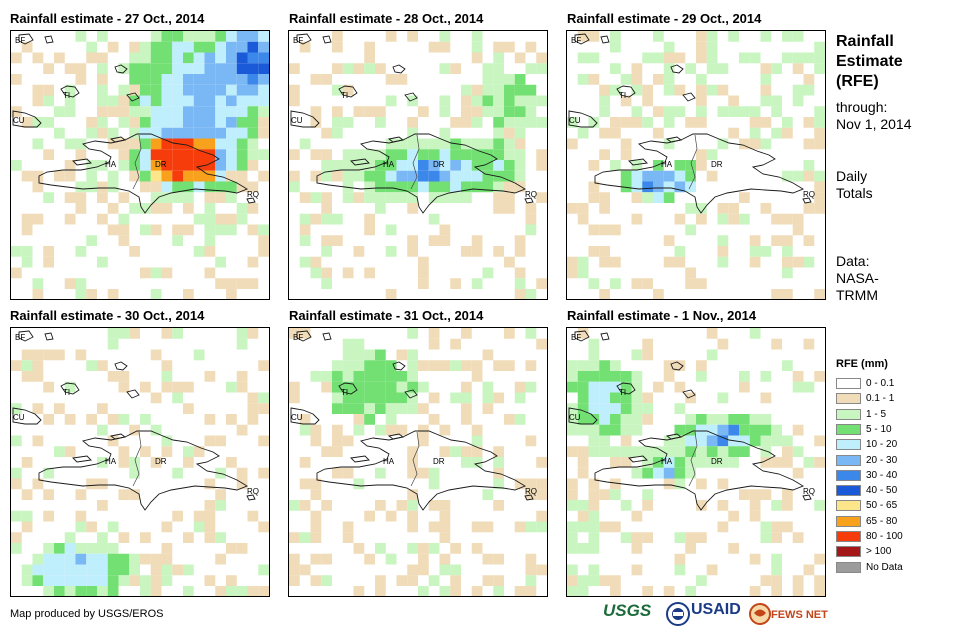  I want to click on usgs-logo-text: USGS, so click(627, 610).